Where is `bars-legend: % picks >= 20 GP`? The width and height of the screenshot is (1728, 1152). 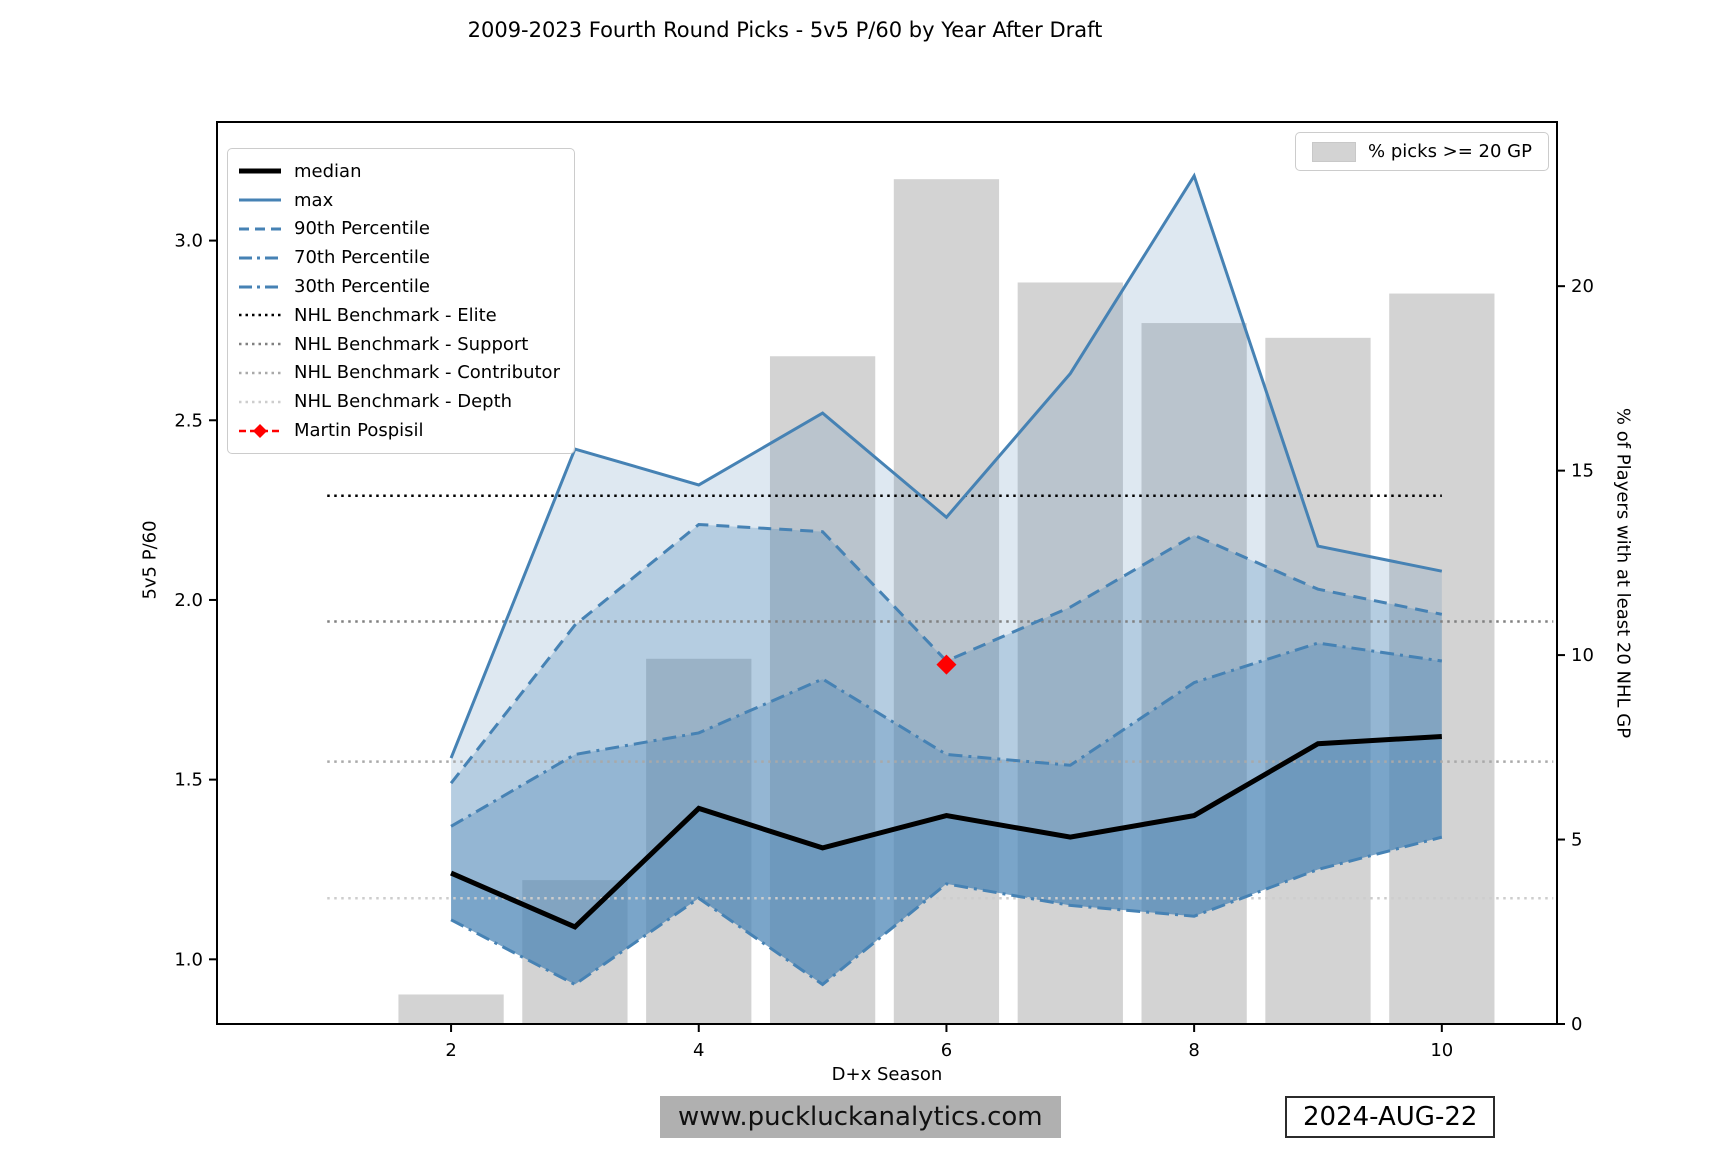 bars-legend: % picks >= 20 GP is located at coordinates (1422, 151).